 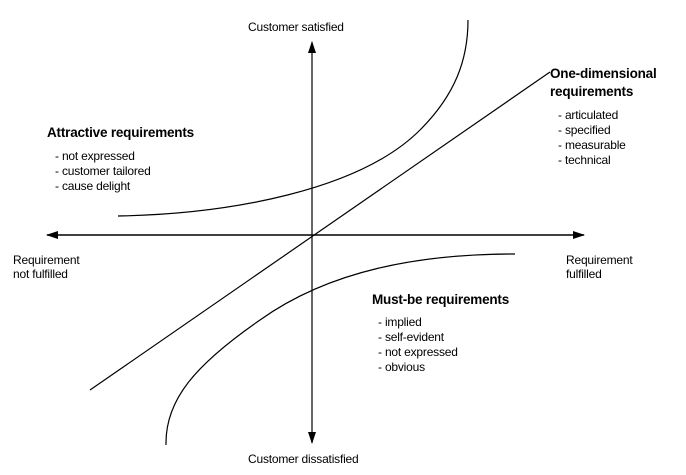 I want to click on axis-label-not-fulfilled: Requirement not fulfilled, so click(x=46, y=267).